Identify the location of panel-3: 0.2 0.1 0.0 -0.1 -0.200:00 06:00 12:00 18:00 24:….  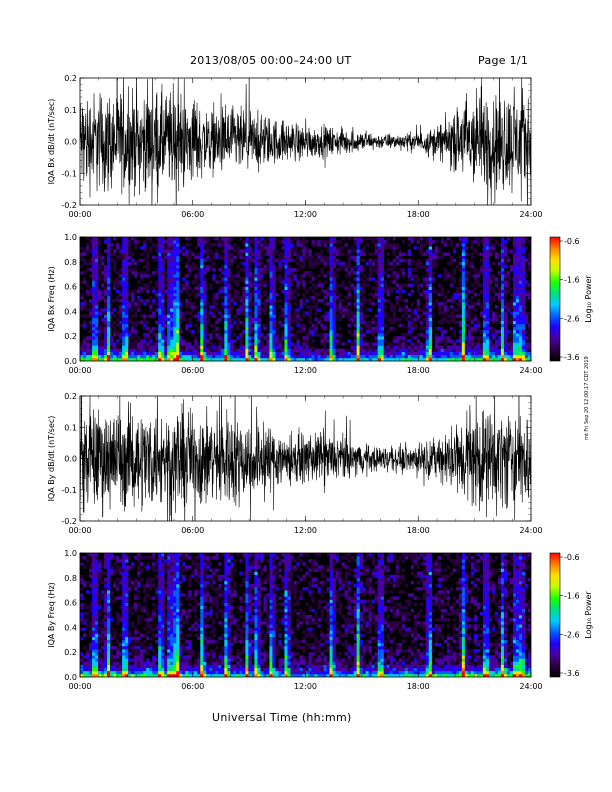
(295, 463).